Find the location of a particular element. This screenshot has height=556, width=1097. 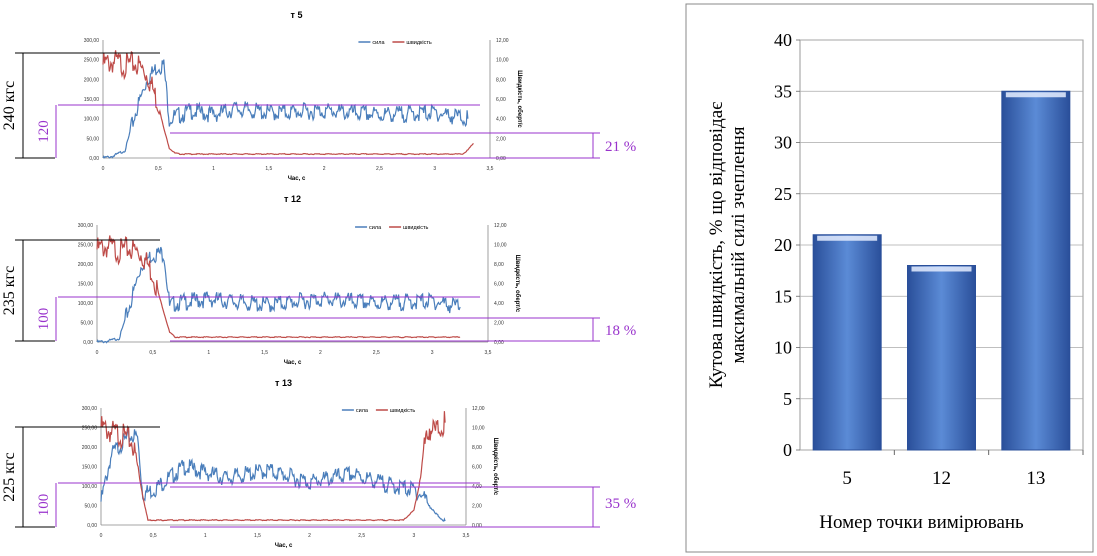

y-tick-label: 10 is located at coordinates (783, 348).